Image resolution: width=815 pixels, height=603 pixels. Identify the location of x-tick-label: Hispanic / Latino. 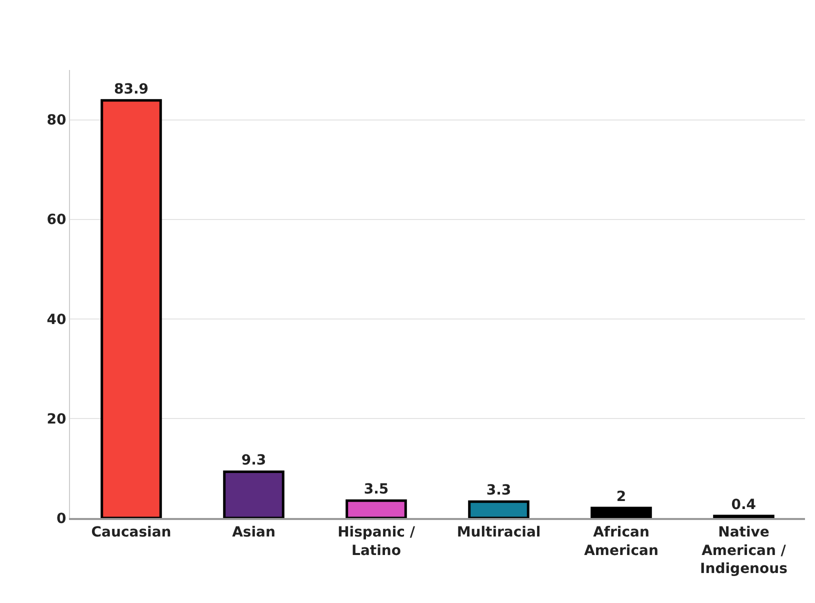
(377, 541).